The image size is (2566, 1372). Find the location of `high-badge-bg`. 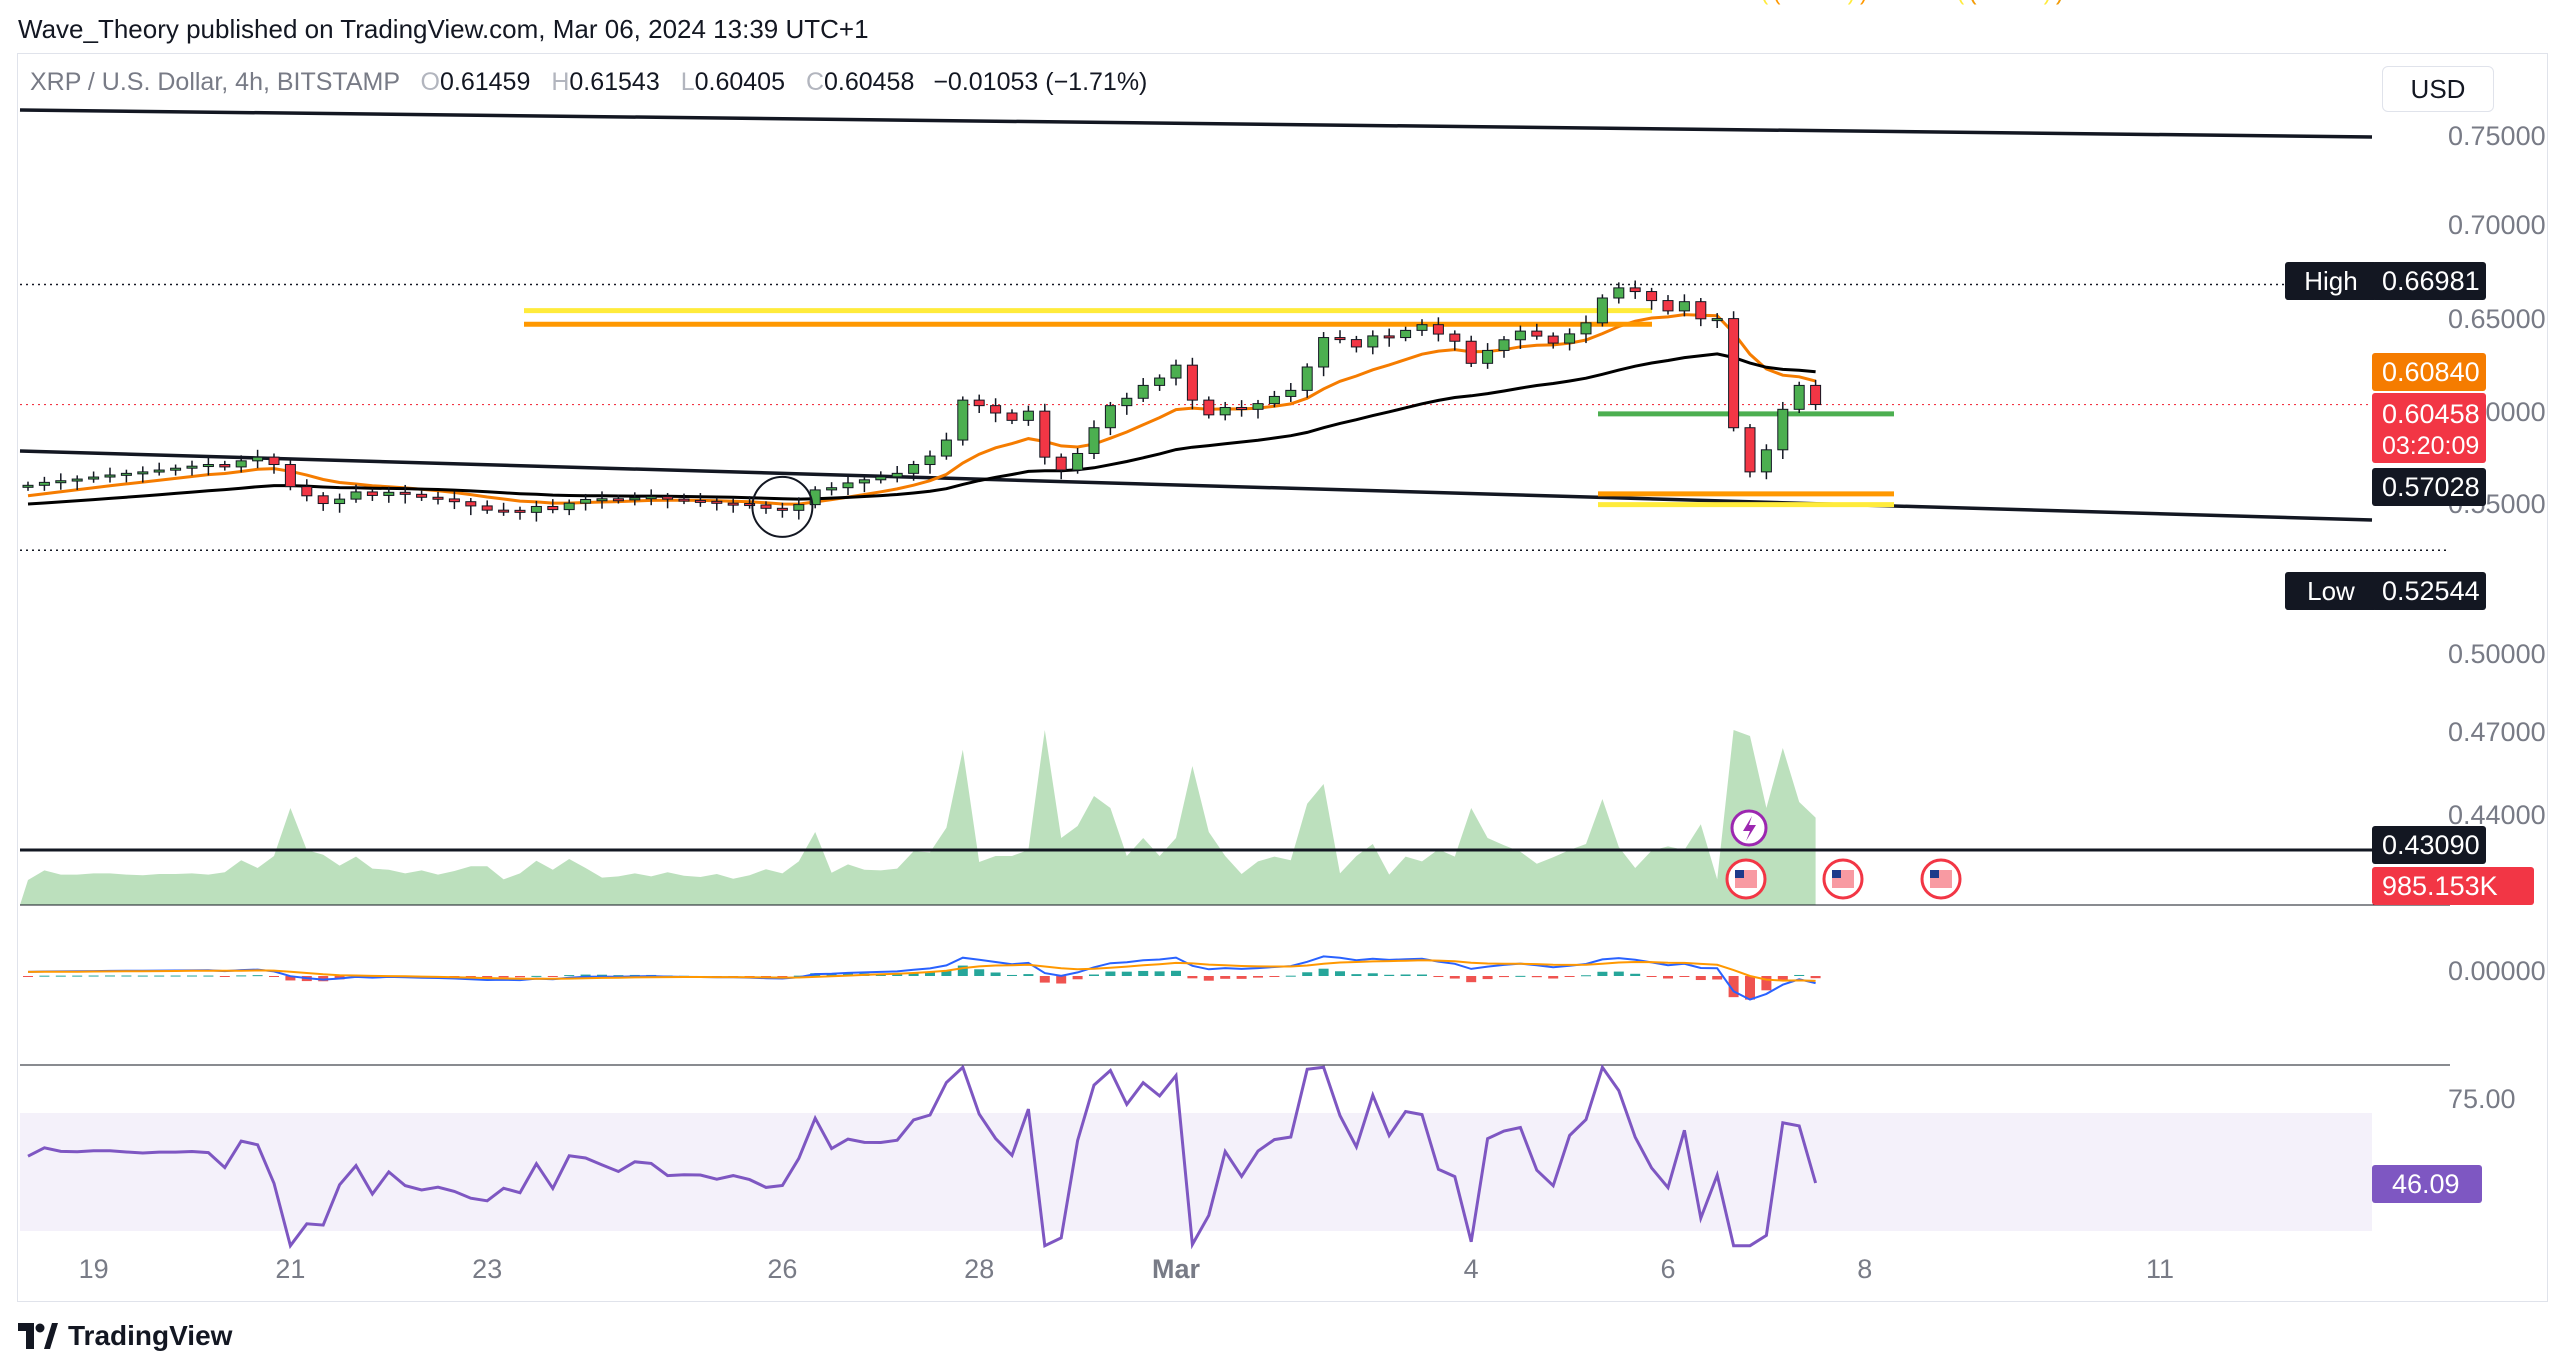

high-badge-bg is located at coordinates (2429, 281).